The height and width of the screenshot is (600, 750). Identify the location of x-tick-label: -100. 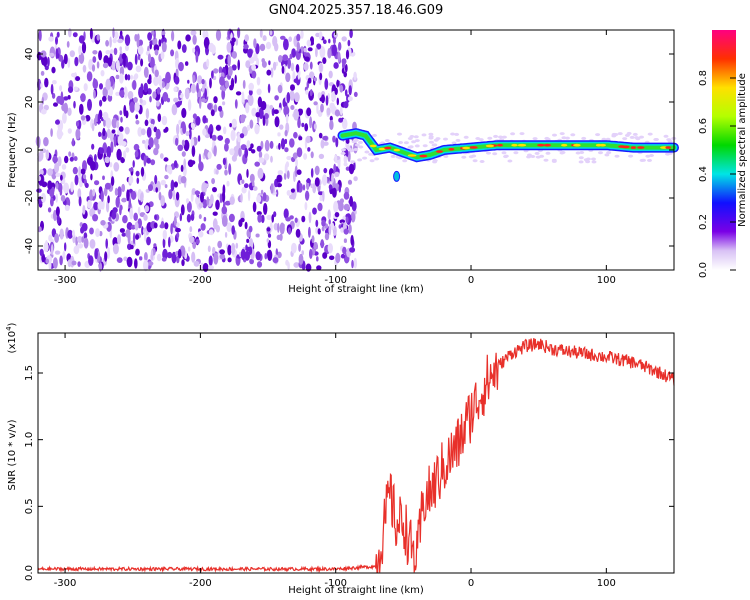
(335, 583).